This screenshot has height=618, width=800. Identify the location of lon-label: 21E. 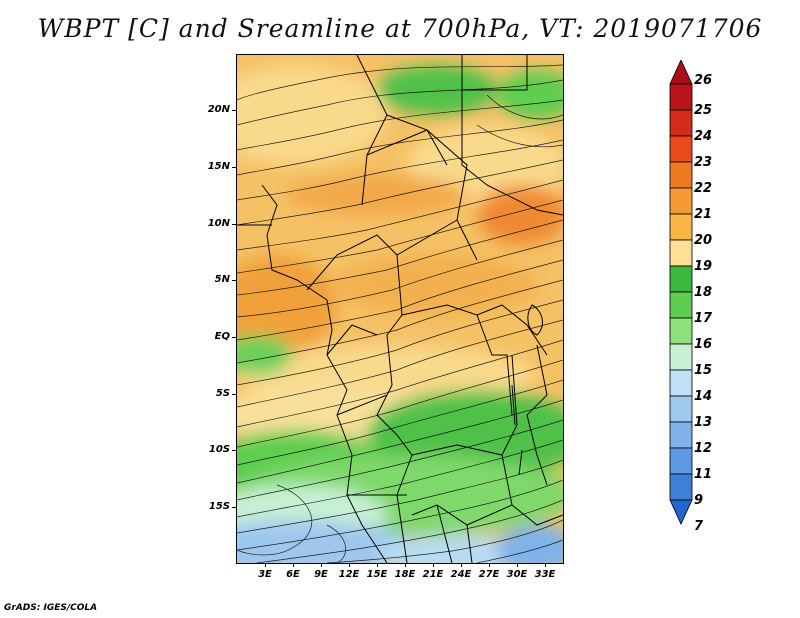
(433, 574).